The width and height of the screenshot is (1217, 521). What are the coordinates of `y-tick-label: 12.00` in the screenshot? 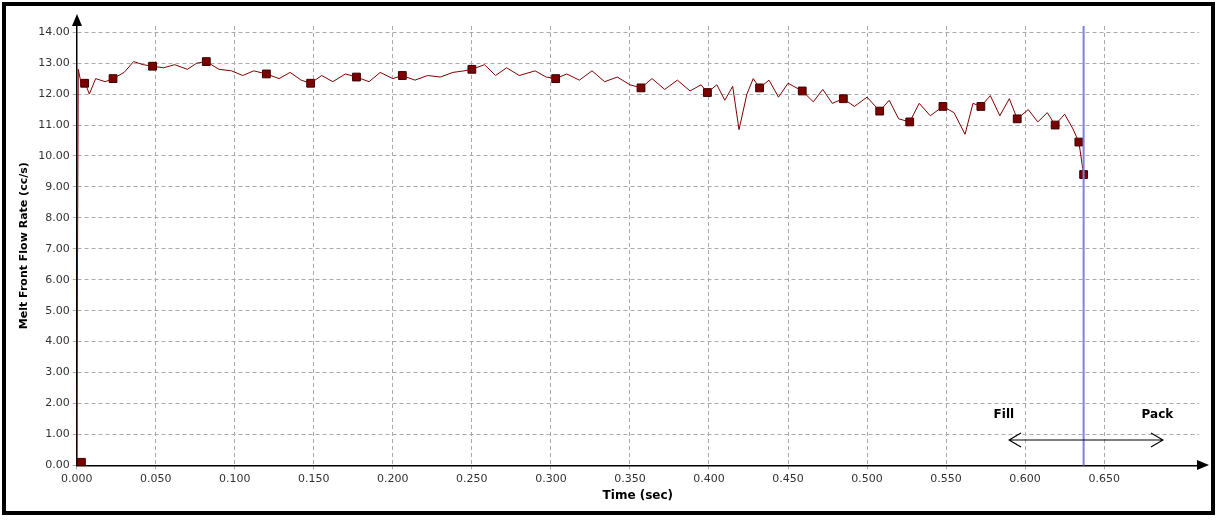 It's located at (54, 93).